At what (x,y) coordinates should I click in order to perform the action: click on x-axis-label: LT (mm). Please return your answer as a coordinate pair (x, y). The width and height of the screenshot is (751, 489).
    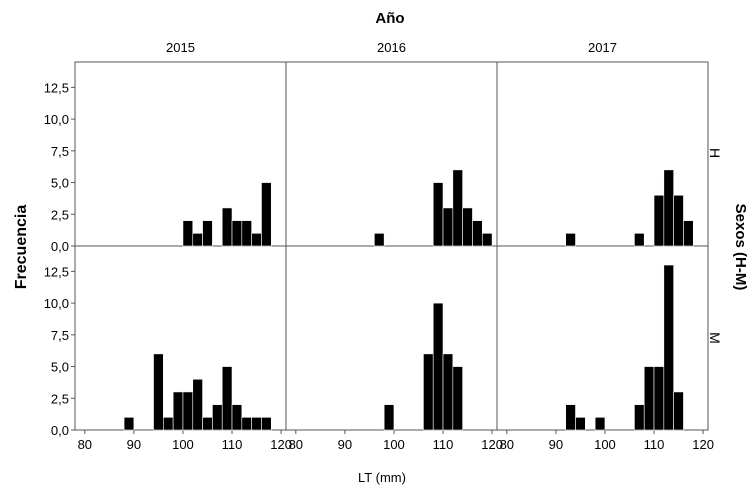
    Looking at the image, I should click on (382, 477).